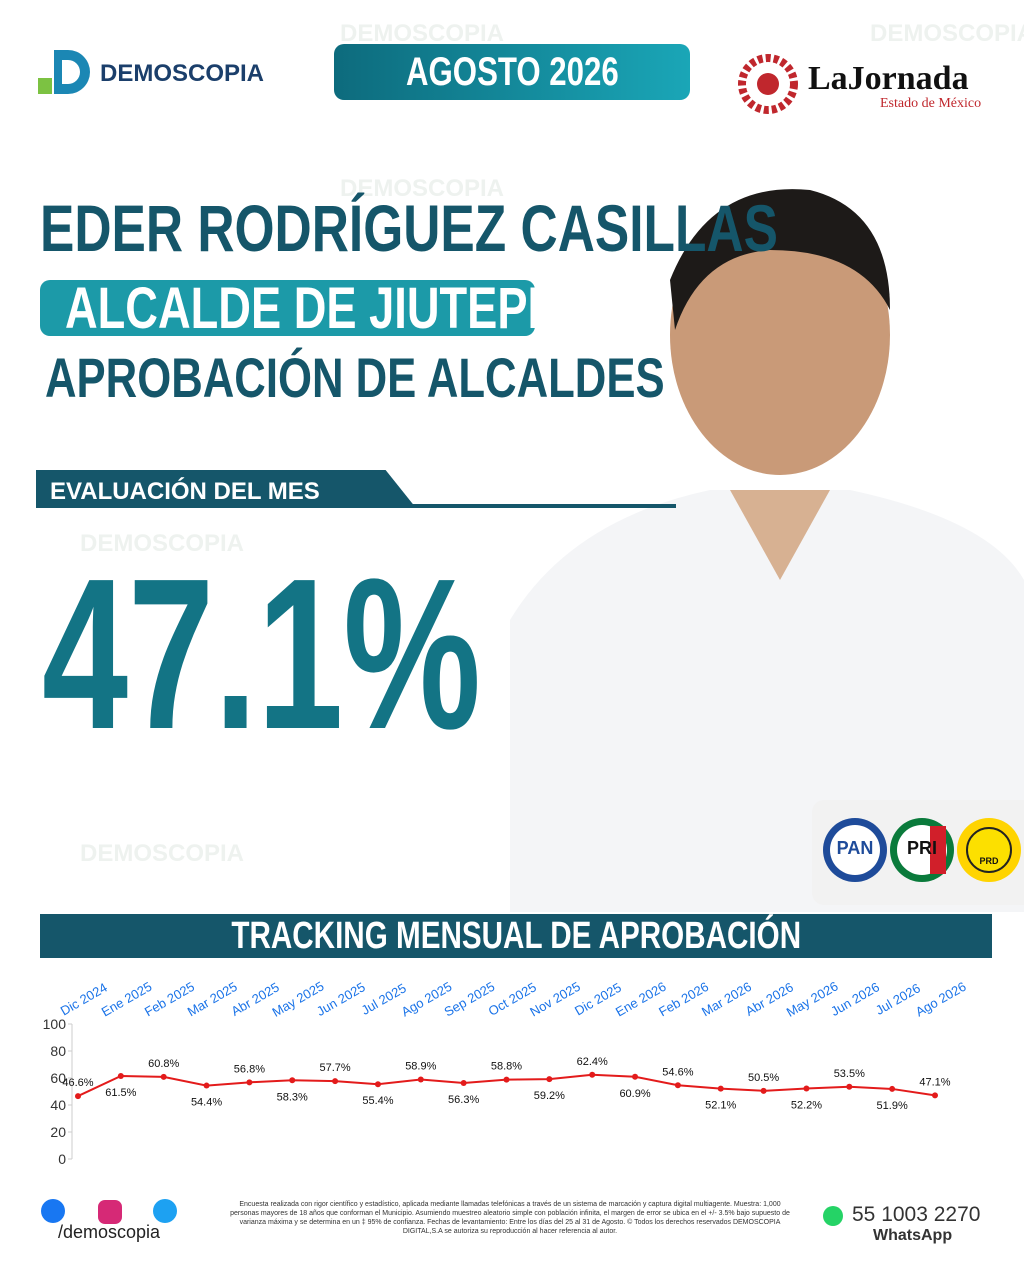 This screenshot has height=1271, width=1024. I want to click on date: AGOSTO 2026, so click(512, 72).